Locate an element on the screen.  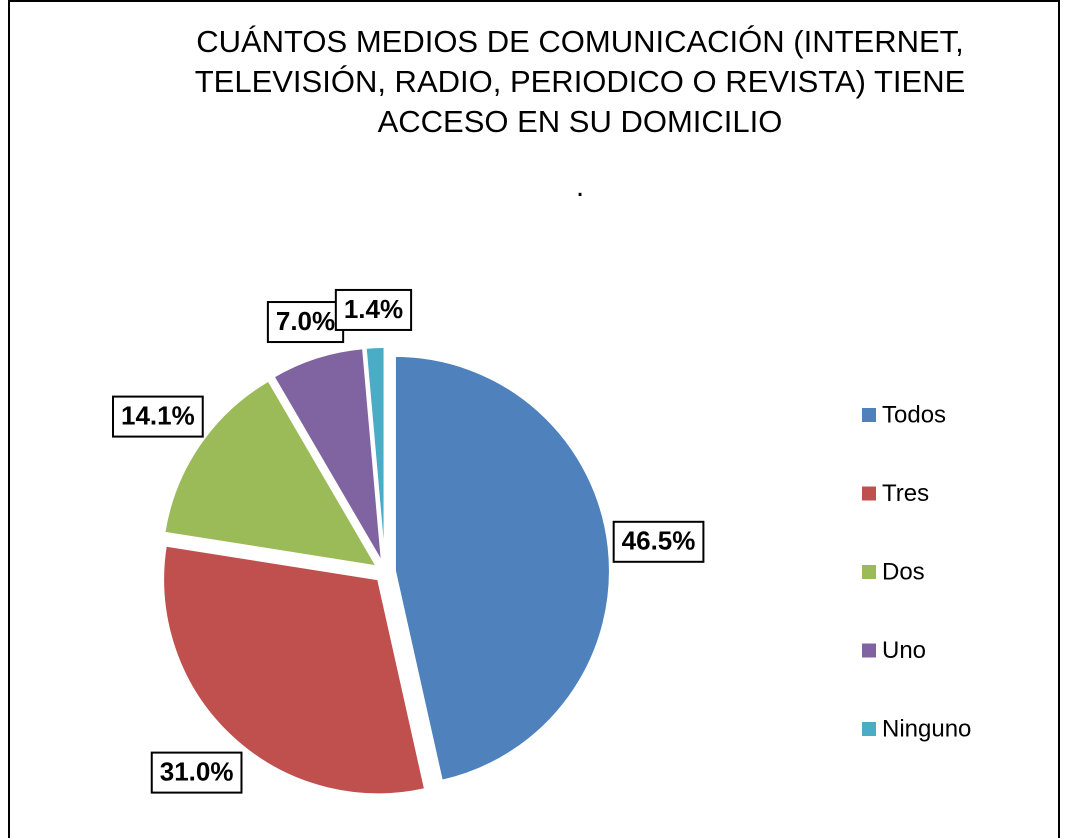
data-label: 14.1% is located at coordinates (158, 415).